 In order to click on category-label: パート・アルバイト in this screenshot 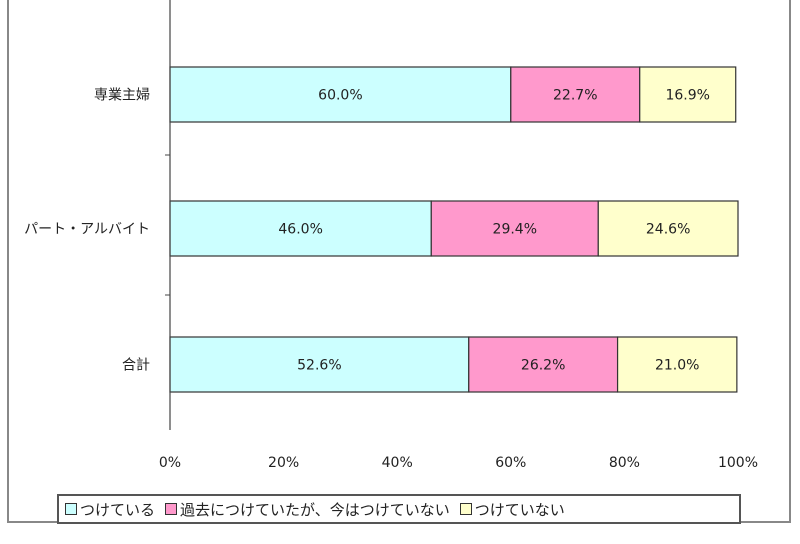, I will do `click(87, 230)`.